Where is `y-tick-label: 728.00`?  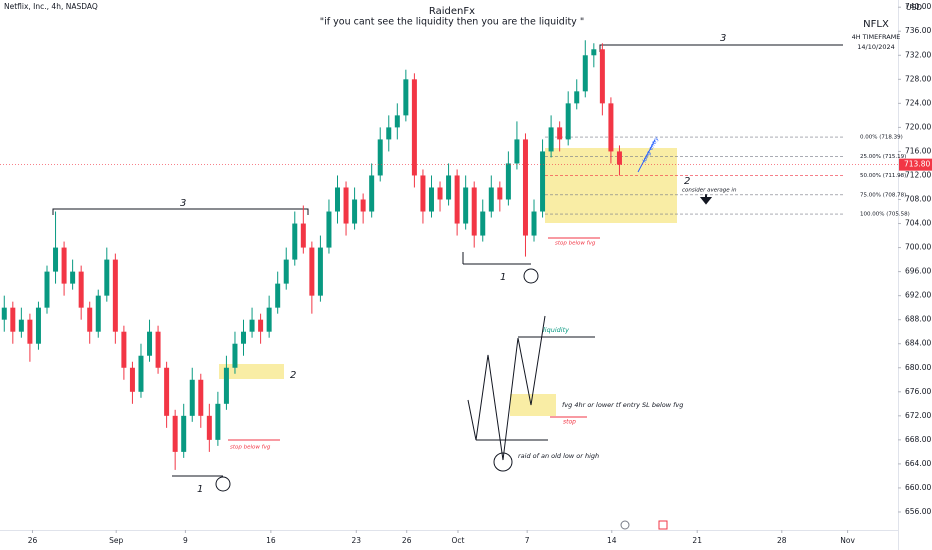 y-tick-label: 728.00 is located at coordinates (918, 78).